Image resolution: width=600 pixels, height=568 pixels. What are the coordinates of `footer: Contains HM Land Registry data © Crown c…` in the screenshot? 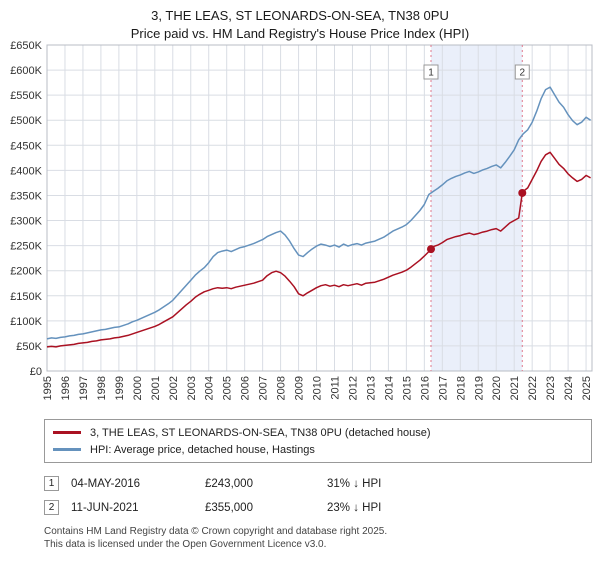 It's located at (322, 538).